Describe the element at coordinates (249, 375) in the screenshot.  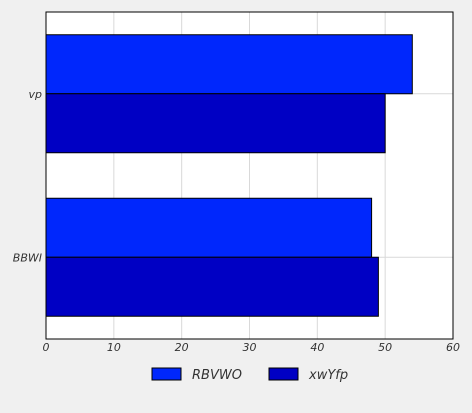
I see `legend: RBVWO xwYfp` at that location.